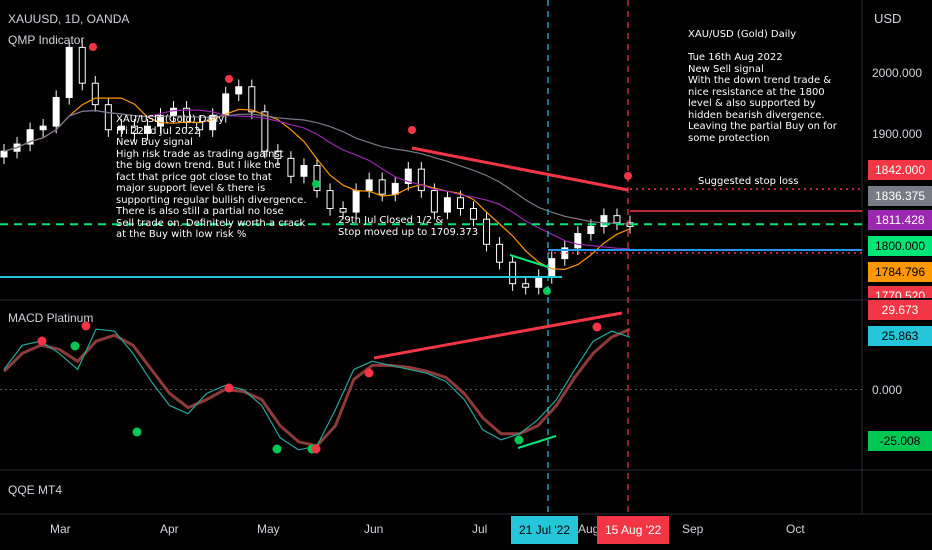  I want to click on time-tick-oct: Oct, so click(795, 529).